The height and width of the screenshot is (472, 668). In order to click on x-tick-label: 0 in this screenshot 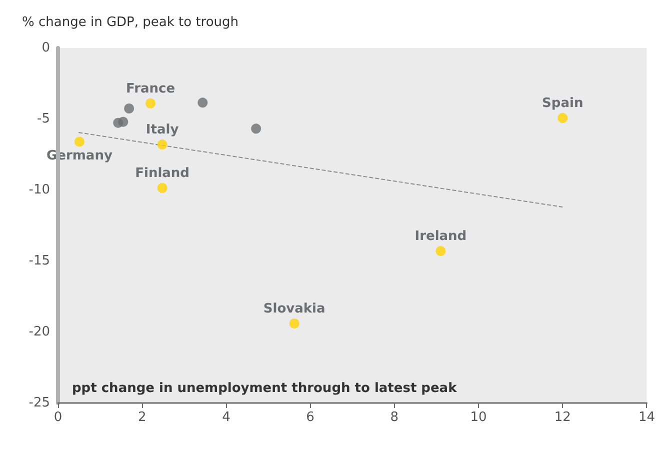, I will do `click(58, 417)`.